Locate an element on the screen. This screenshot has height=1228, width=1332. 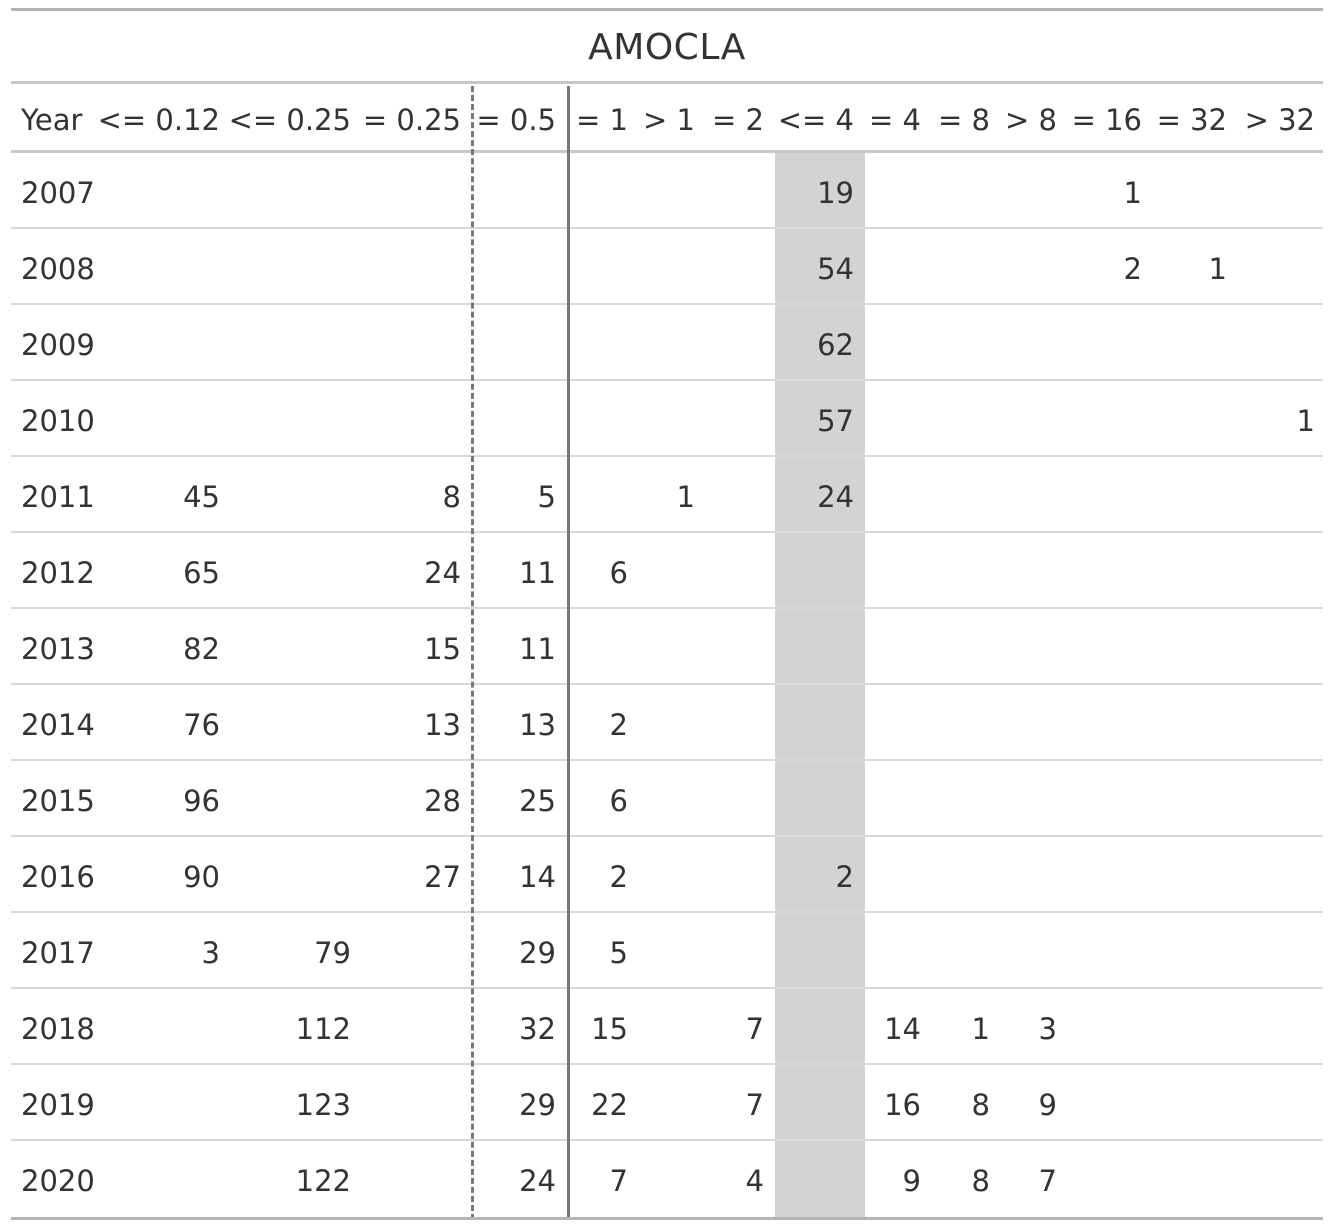
count-cell: 4 is located at coordinates (754, 1181).